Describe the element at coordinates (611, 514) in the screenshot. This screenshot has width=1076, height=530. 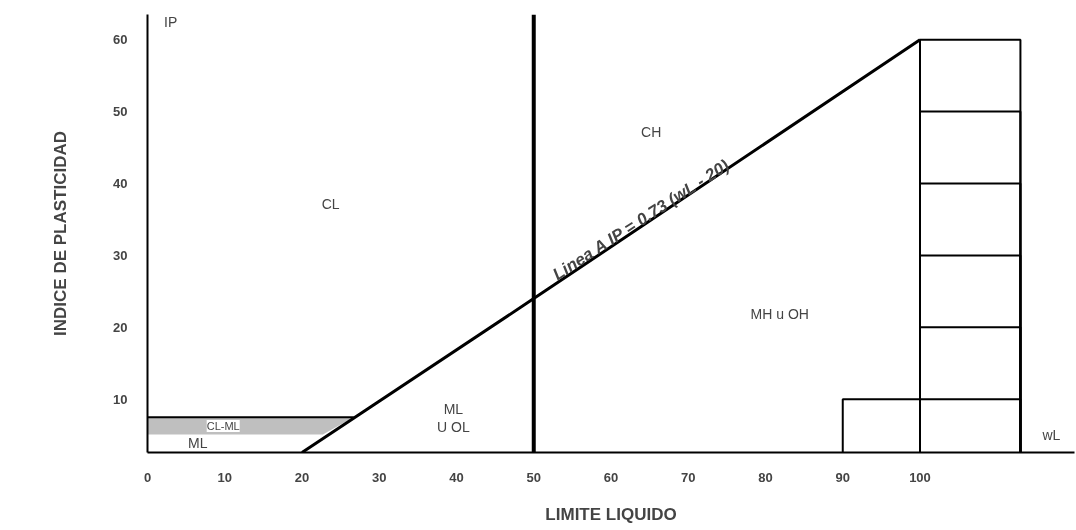
I see `x-axis-title: LIMITE LIQUIDO` at that location.